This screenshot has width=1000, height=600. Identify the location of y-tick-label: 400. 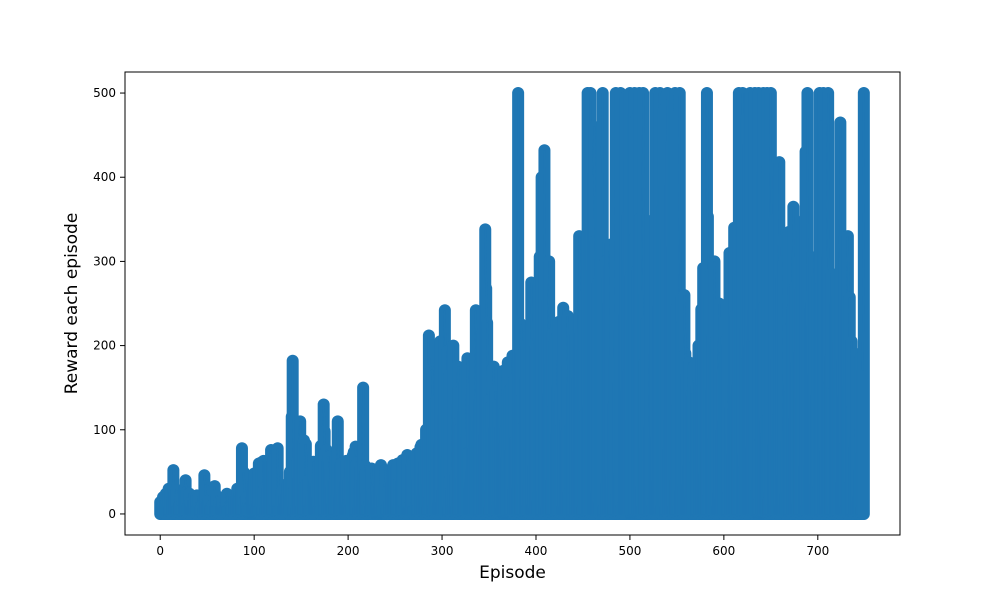
(104, 177).